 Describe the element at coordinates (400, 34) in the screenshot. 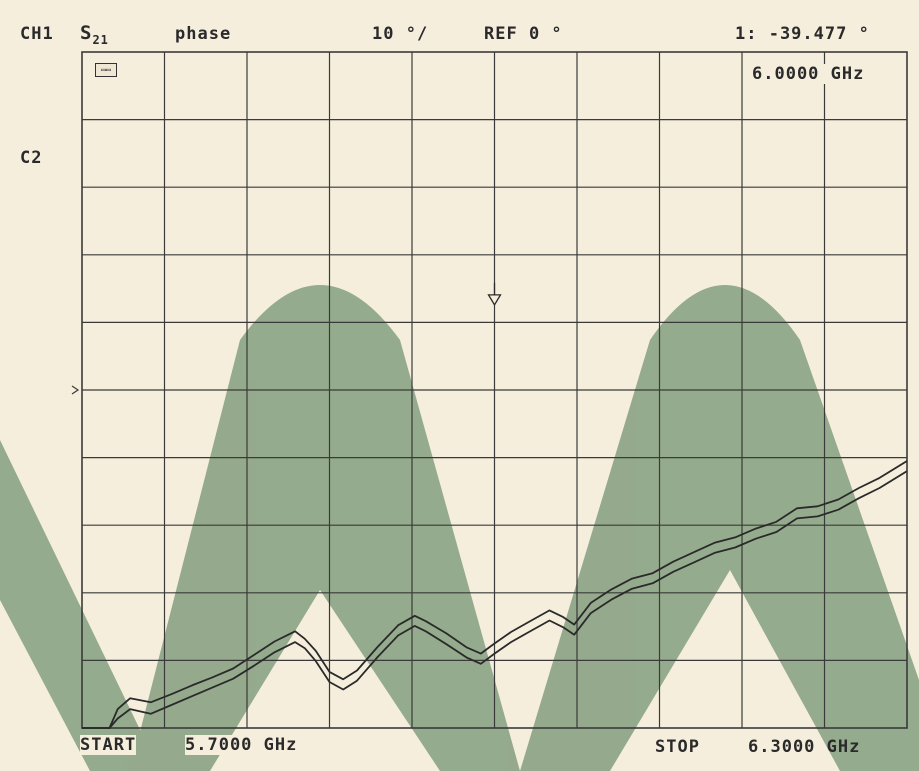

I see `scale-label: 10 °/` at that location.